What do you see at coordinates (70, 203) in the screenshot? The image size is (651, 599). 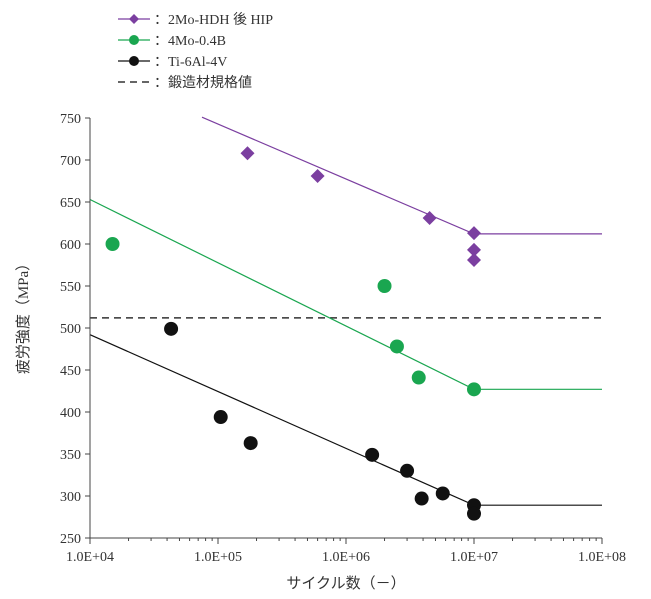 I see `y-tick-label: 650` at bounding box center [70, 203].